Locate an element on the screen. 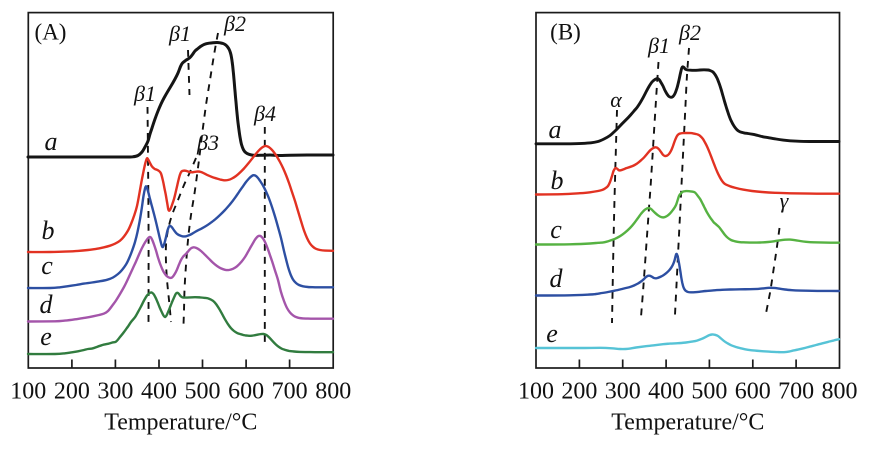 The width and height of the screenshot is (871, 452). svg-text: β3 is located at coordinates (207, 142).